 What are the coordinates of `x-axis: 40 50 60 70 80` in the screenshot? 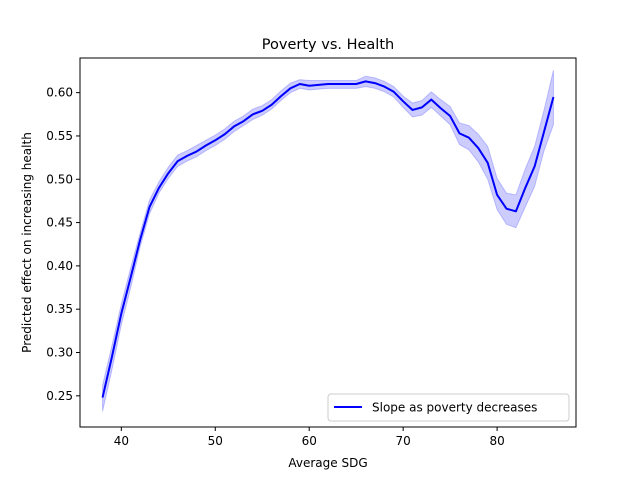 It's located at (309, 437).